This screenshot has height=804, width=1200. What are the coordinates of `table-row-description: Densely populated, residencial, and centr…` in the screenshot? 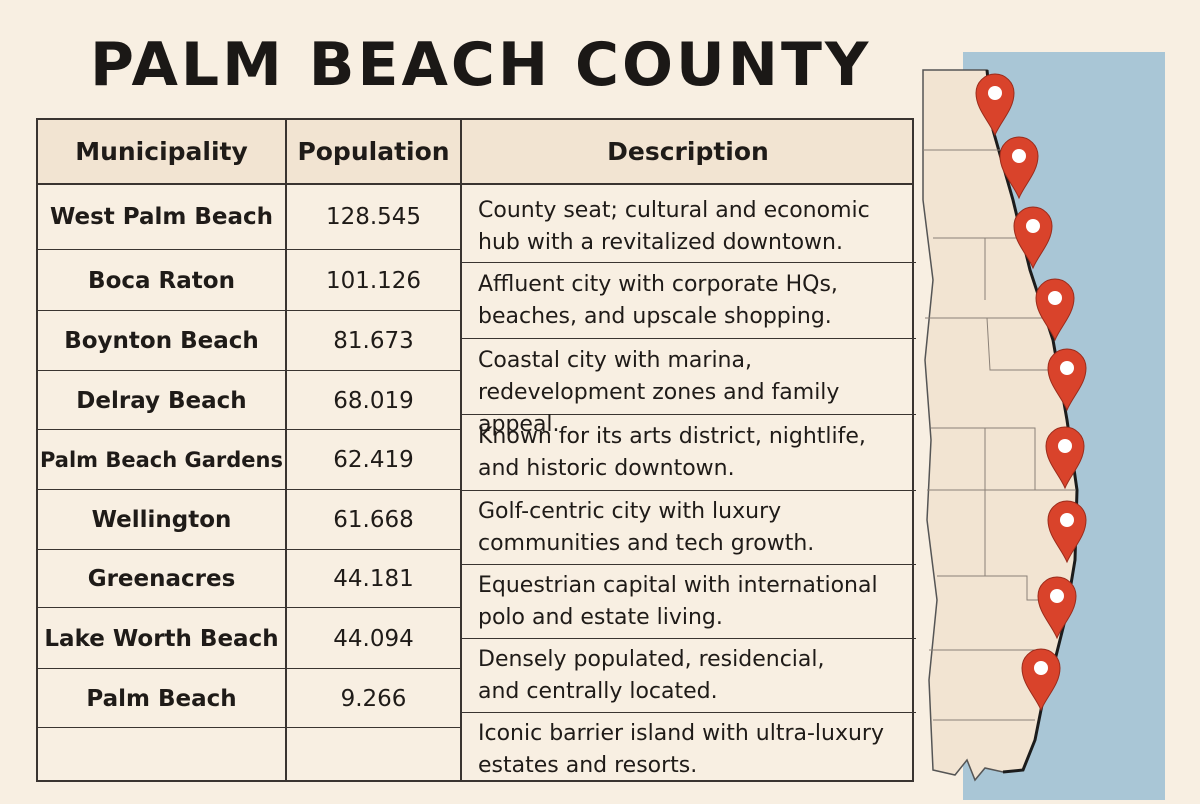 It's located at (651, 675).